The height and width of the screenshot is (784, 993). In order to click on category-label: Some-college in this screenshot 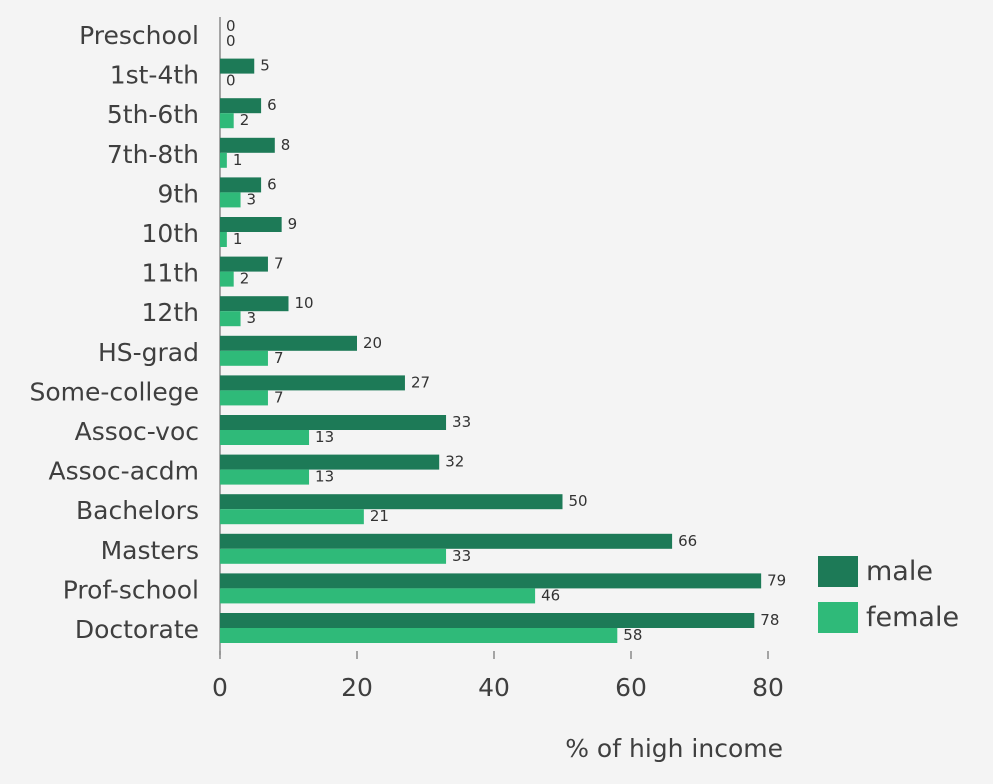, I will do `click(114, 391)`.